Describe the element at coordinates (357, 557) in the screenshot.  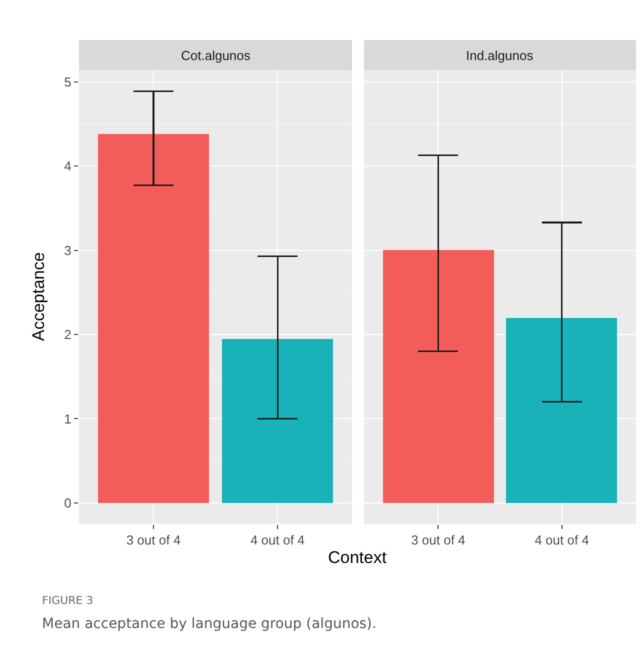
I see `x-axis-title: Context` at that location.